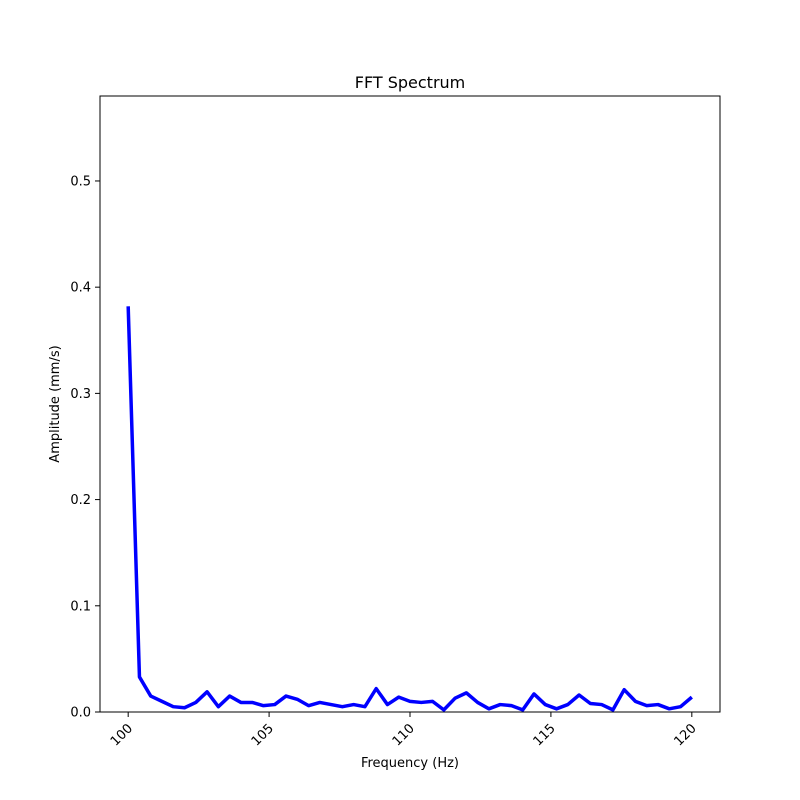  I want to click on y-axis-title: Amplitude (mm/s), so click(55, 403).